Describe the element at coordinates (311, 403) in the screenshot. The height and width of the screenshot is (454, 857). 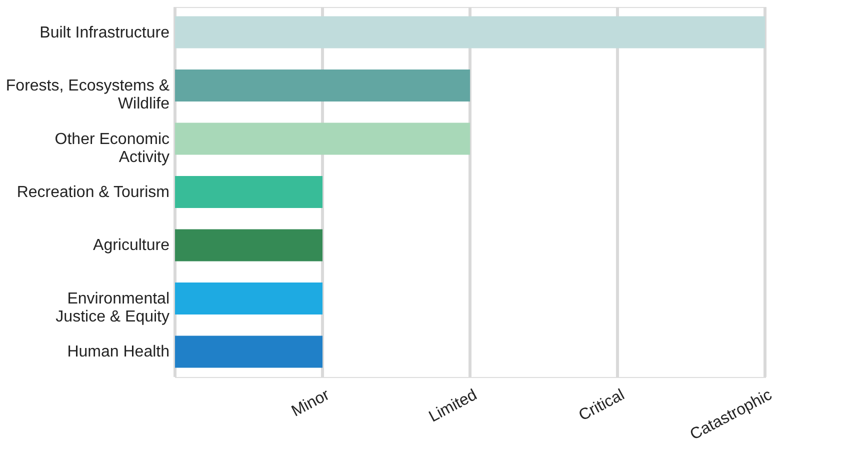
I see `ref-line-label: Minor` at that location.